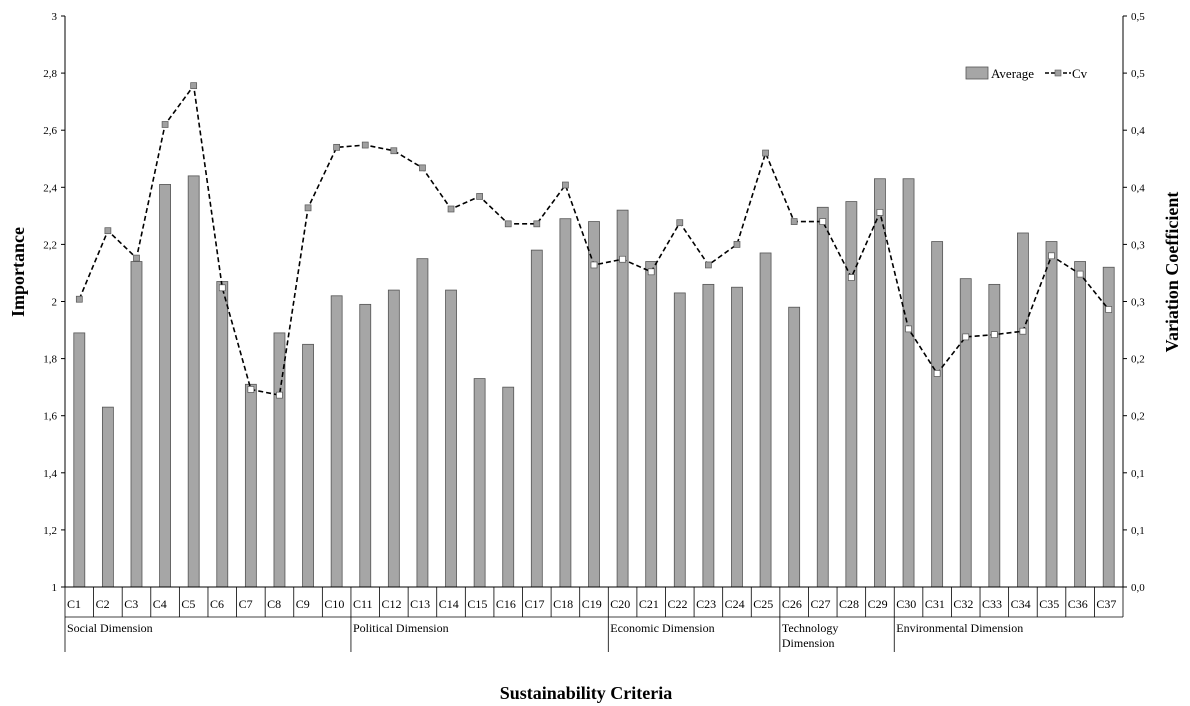 Image resolution: width=1190 pixels, height=706 pixels. Describe the element at coordinates (992, 604) in the screenshot. I see `category-label: C33` at that location.